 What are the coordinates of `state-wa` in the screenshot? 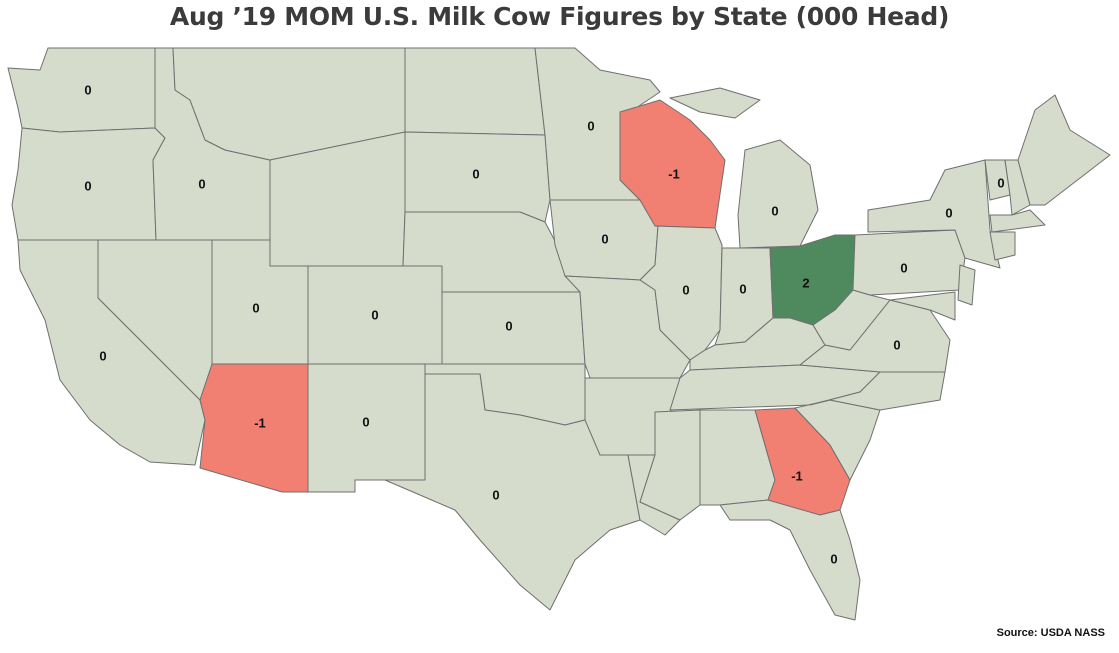 It's located at (81, 90).